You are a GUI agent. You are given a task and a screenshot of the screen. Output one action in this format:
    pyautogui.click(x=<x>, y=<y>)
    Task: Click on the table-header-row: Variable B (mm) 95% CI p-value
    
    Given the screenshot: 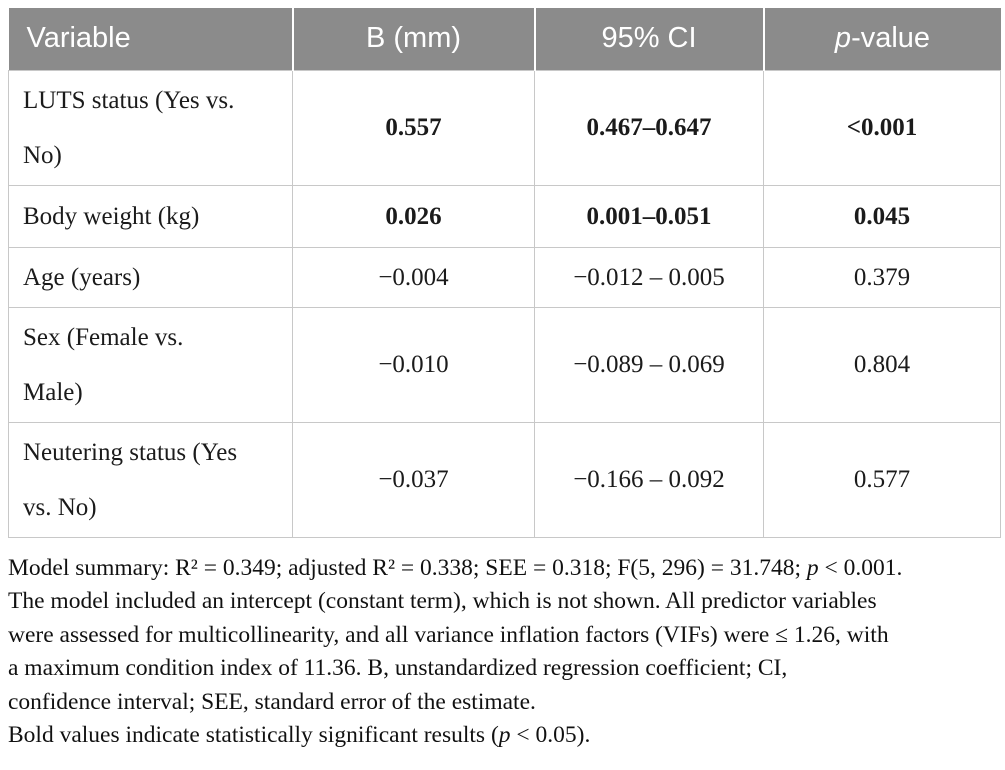 What is the action you would take?
    pyautogui.click(x=504, y=39)
    